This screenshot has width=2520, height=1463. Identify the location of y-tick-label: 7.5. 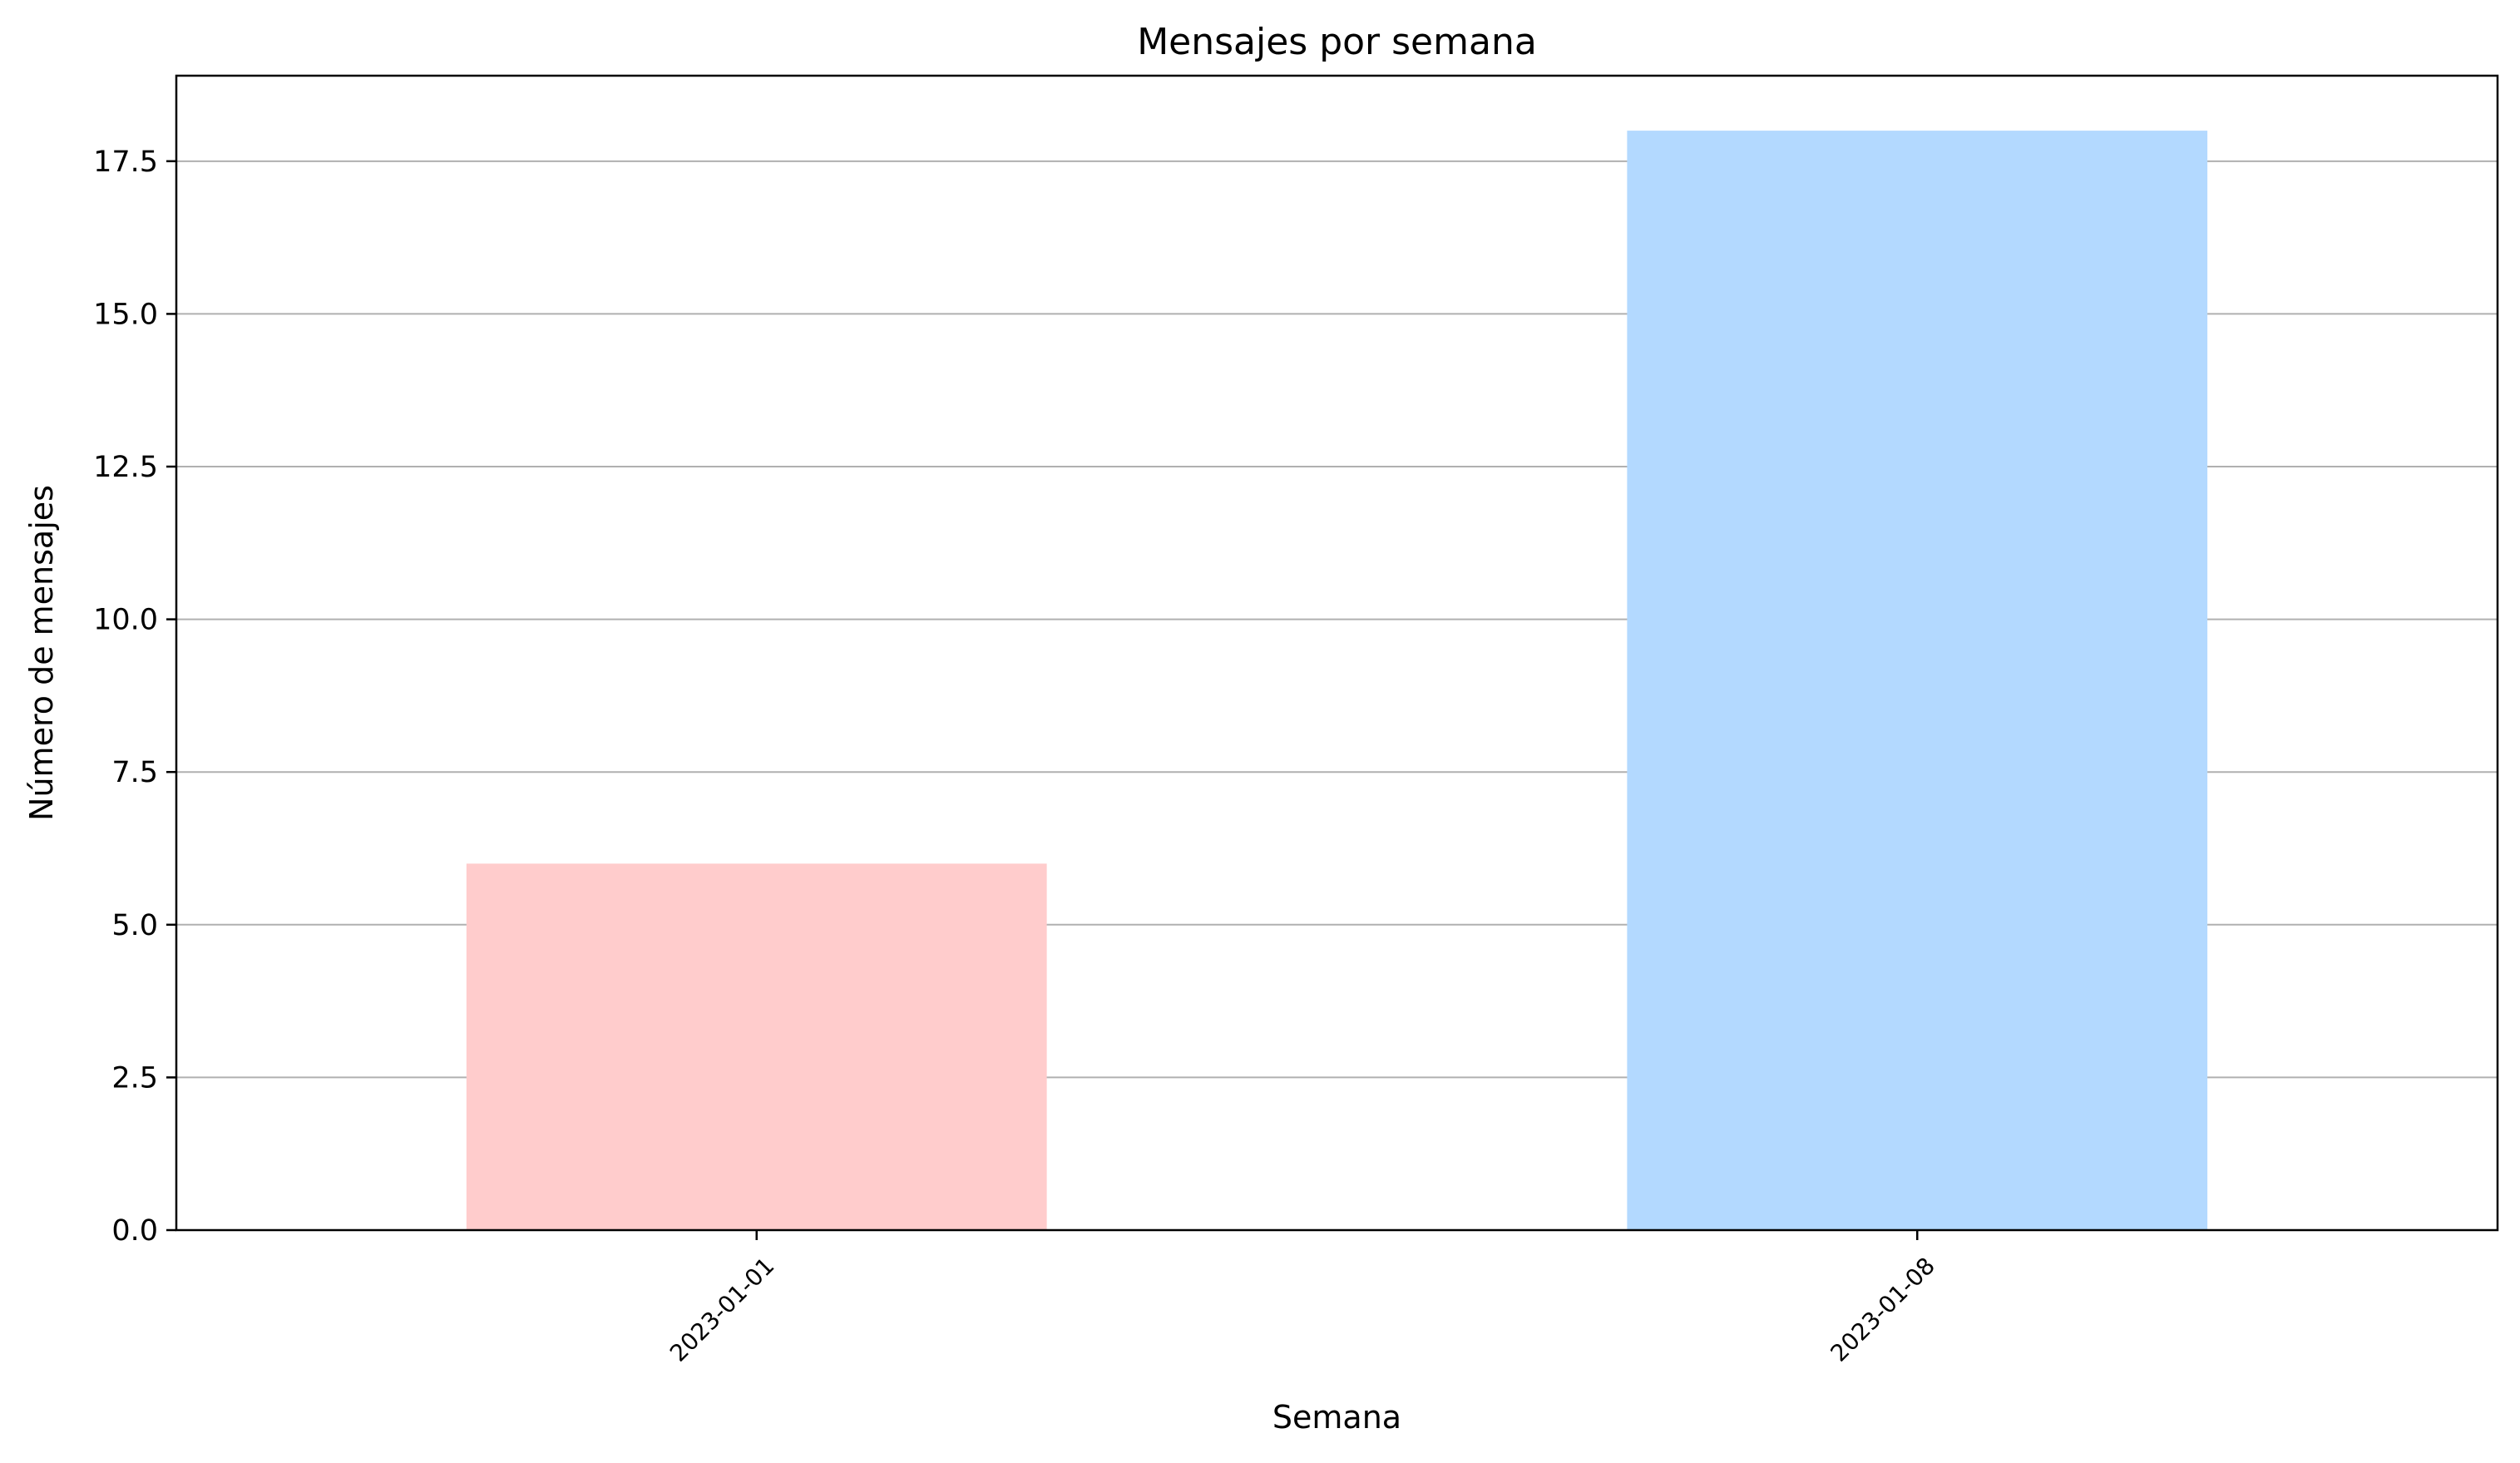
(134, 772).